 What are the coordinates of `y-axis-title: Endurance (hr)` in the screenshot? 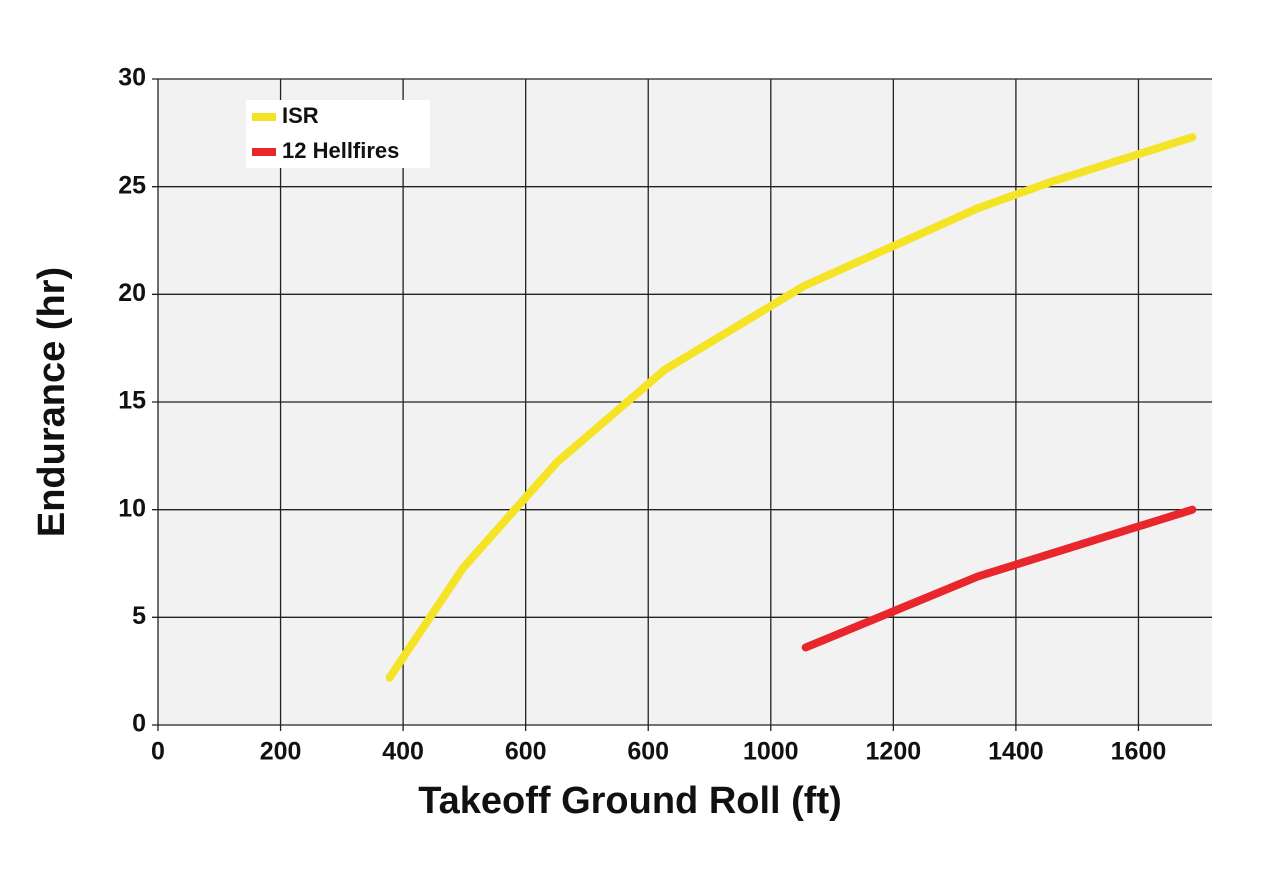 It's located at (52, 402).